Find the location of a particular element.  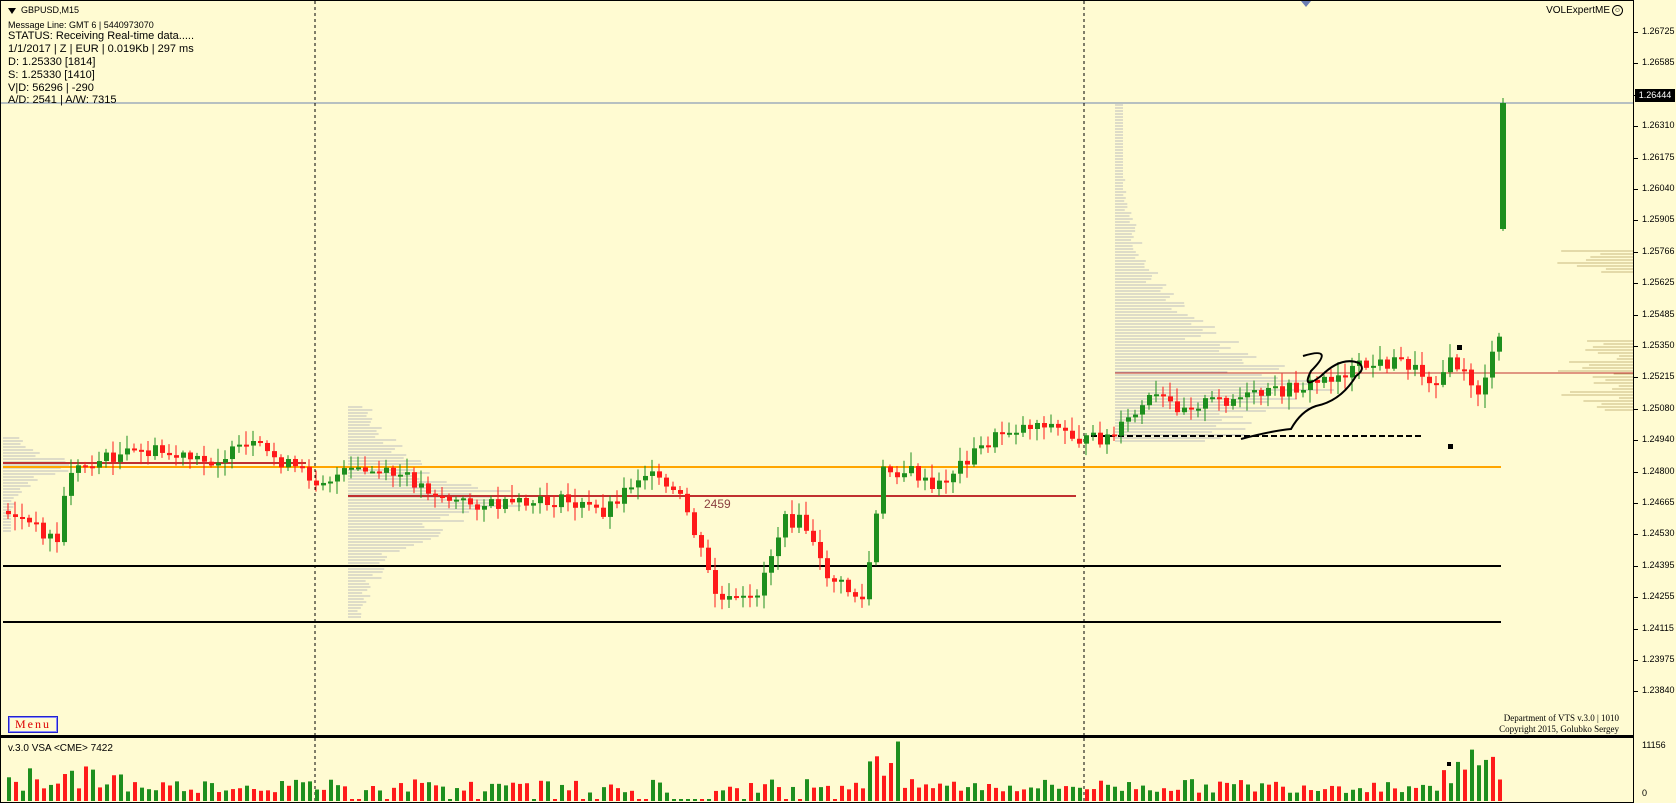

price-tick-label: 1.25485 is located at coordinates (1658, 313).